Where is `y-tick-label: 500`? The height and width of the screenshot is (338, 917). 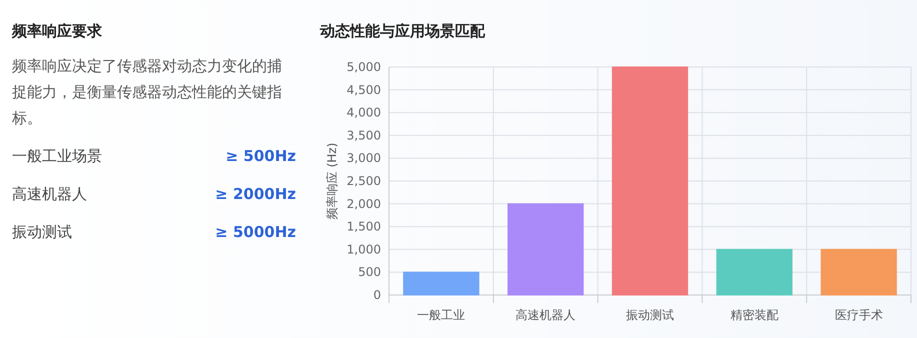
y-tick-label: 500 is located at coordinates (369, 272).